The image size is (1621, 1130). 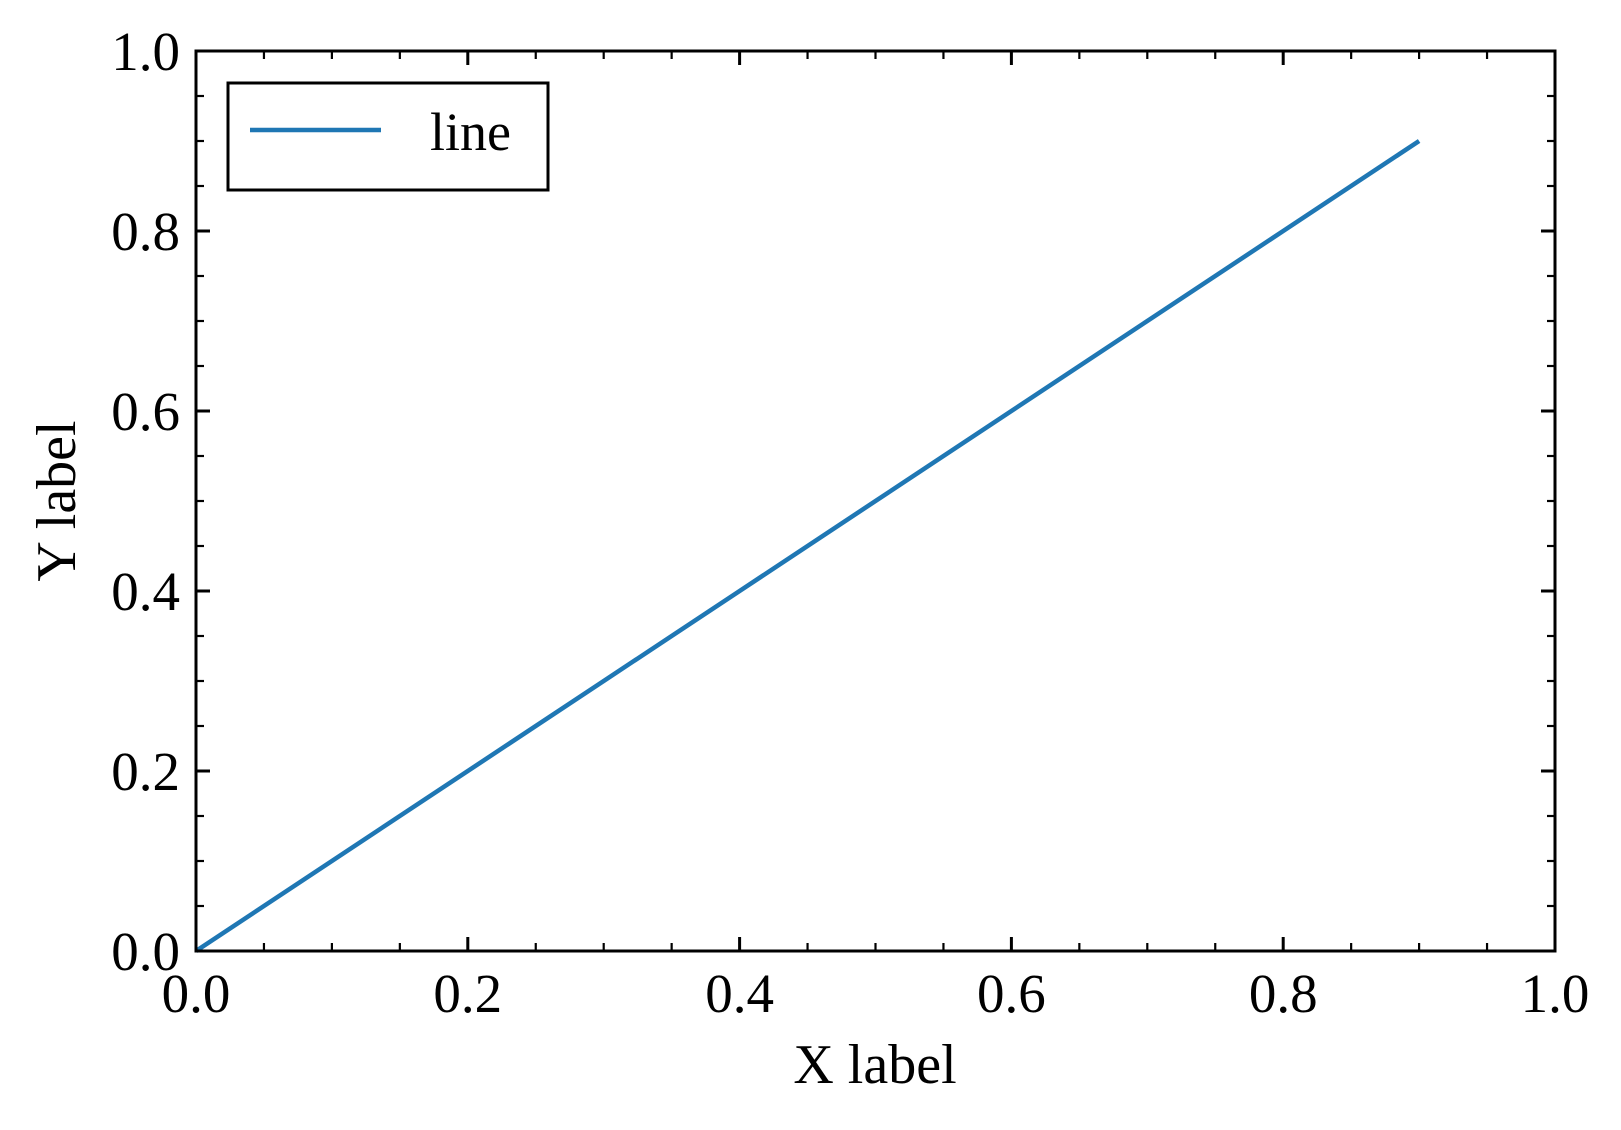 What do you see at coordinates (145, 951) in the screenshot?
I see `y-tick-label: 0.0` at bounding box center [145, 951].